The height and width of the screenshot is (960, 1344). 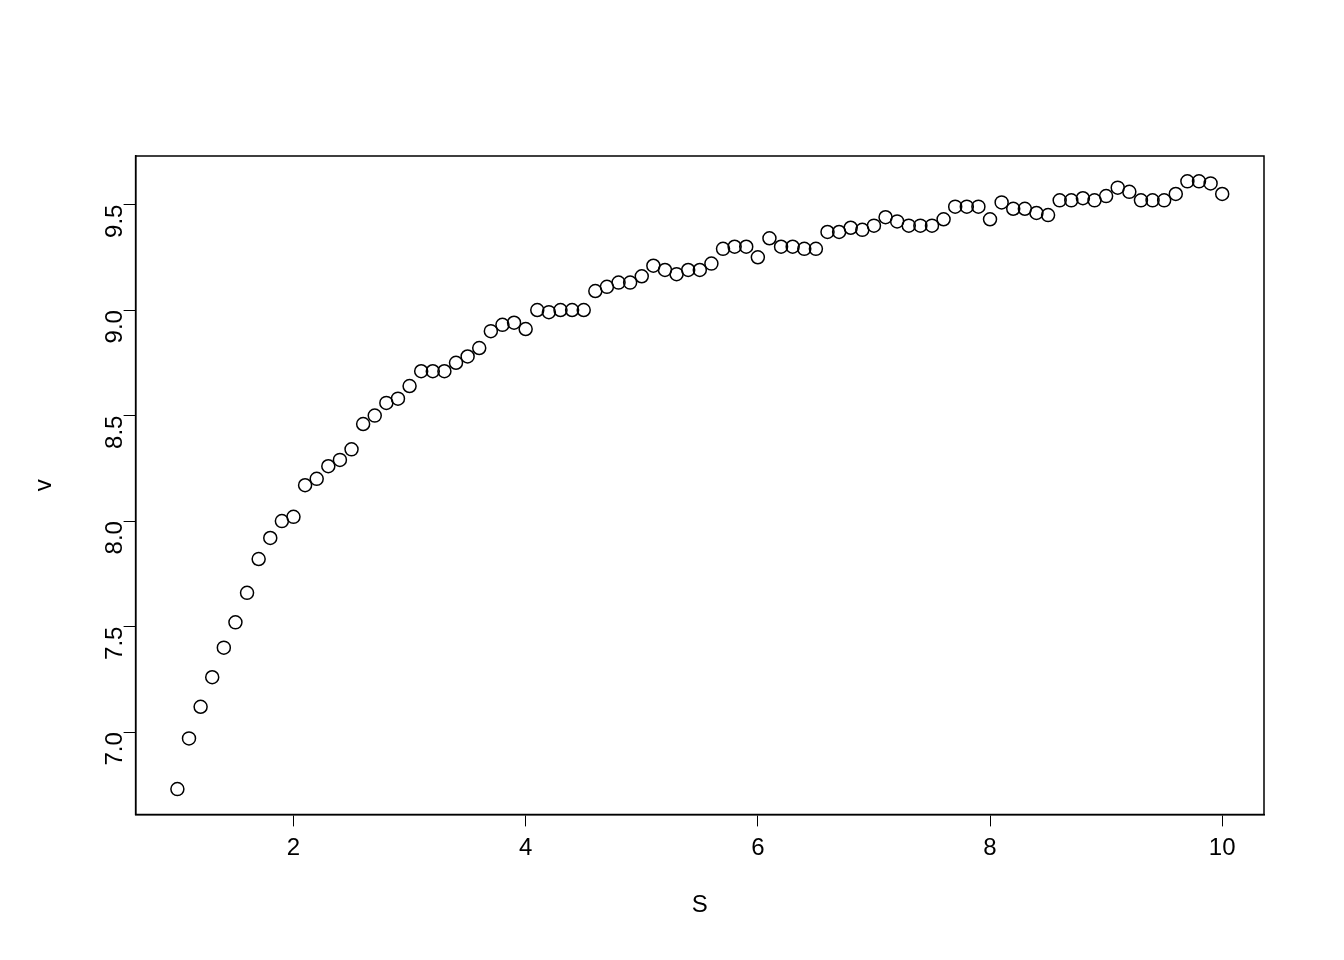 What do you see at coordinates (114, 643) in the screenshot?
I see `y-tick-label: 7.5` at bounding box center [114, 643].